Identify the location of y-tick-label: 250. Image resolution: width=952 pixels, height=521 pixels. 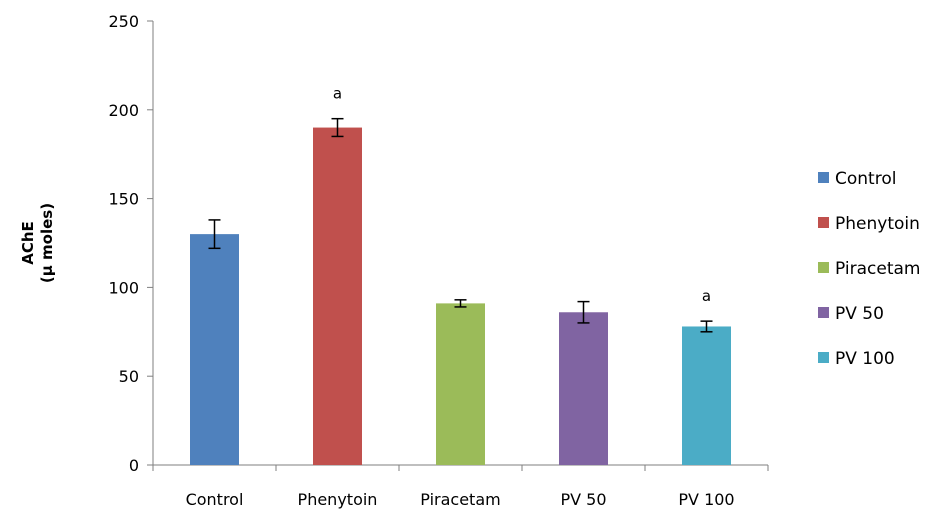
(123, 21).